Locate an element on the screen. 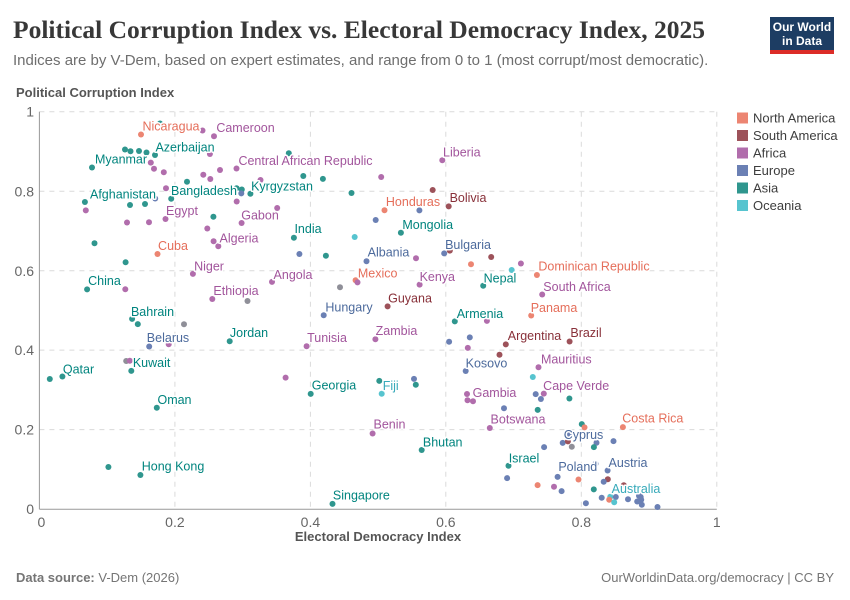  svg-text: Liberia is located at coordinates (462, 152).